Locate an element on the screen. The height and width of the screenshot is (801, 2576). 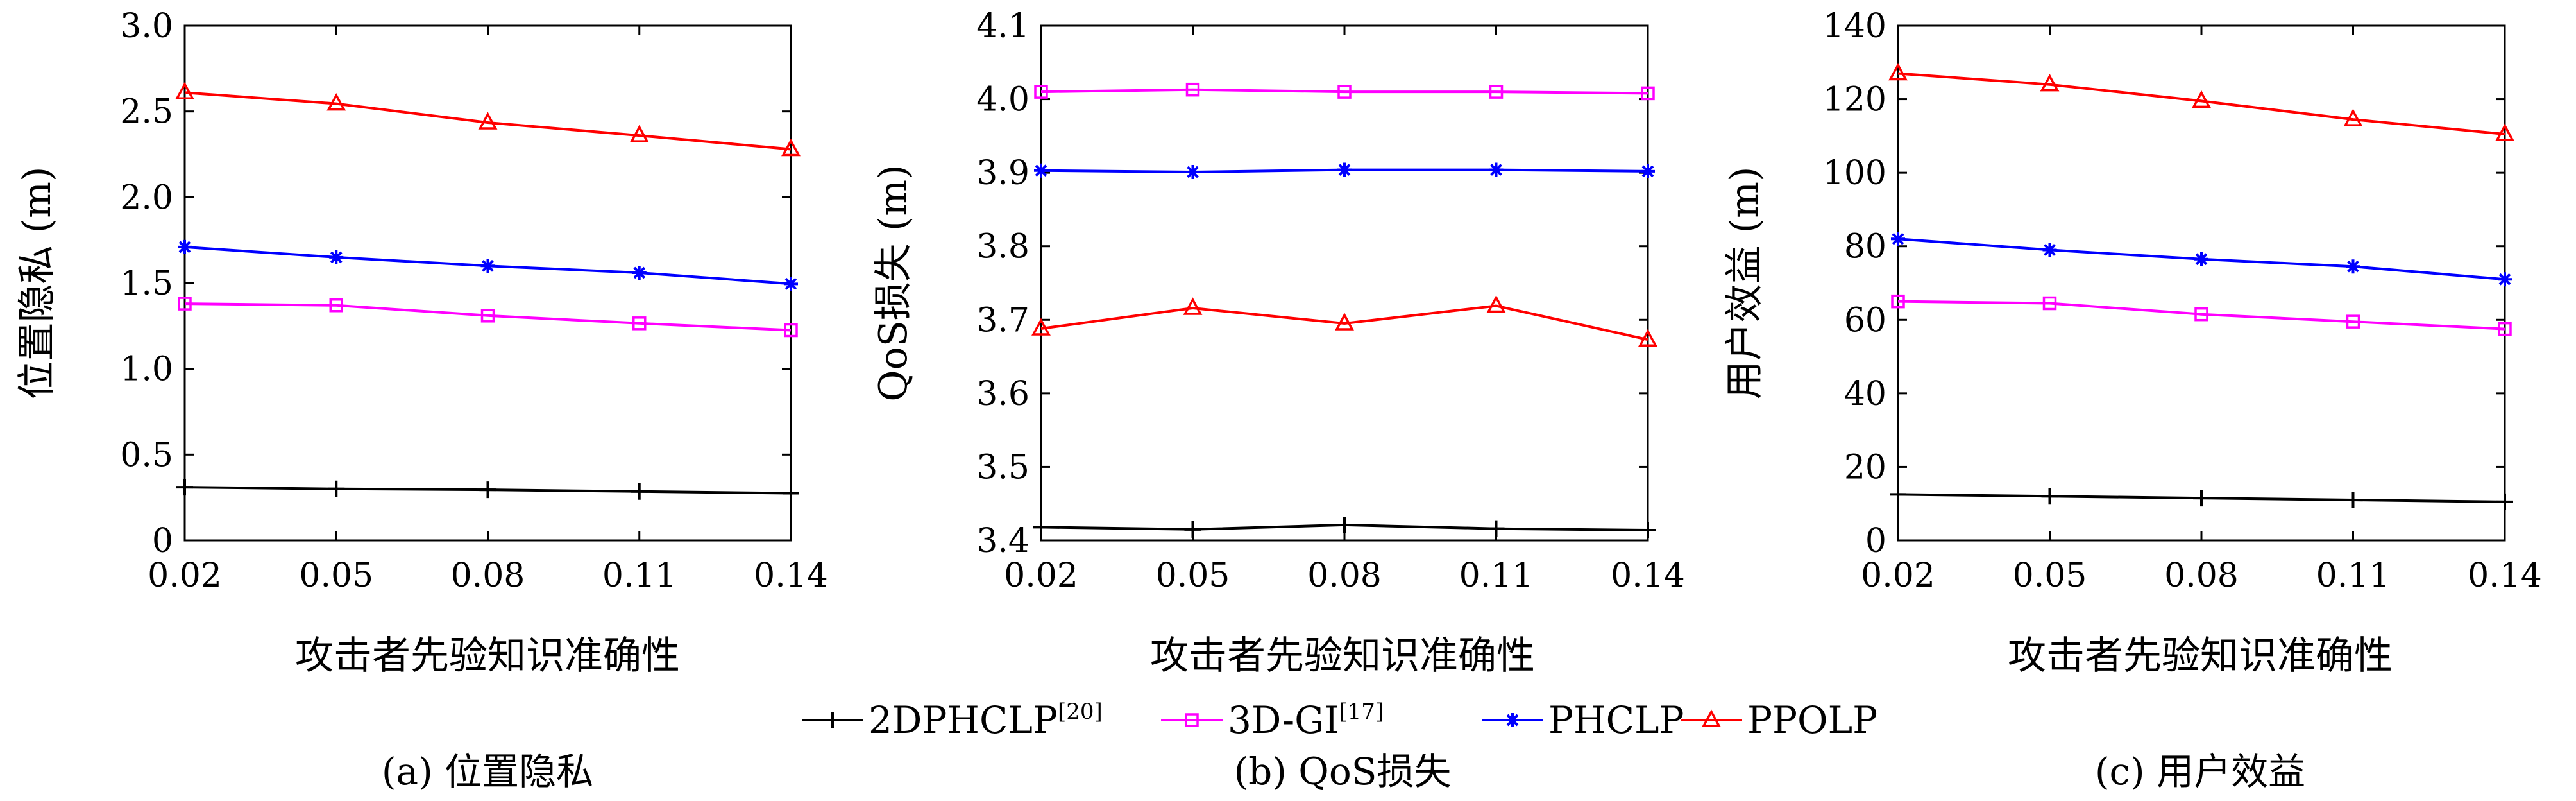
legend-entry-2dphclp: 2DPHCLP[20] is located at coordinates (952, 720).